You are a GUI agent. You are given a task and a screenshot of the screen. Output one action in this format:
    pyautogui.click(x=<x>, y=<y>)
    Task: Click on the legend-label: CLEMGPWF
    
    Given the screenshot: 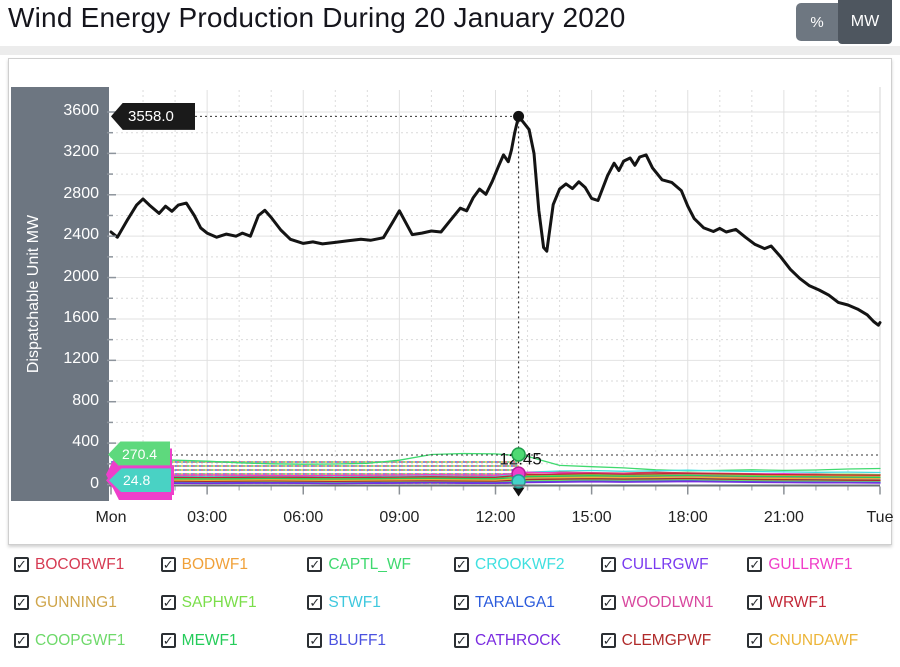 What is the action you would take?
    pyautogui.click(x=666, y=640)
    